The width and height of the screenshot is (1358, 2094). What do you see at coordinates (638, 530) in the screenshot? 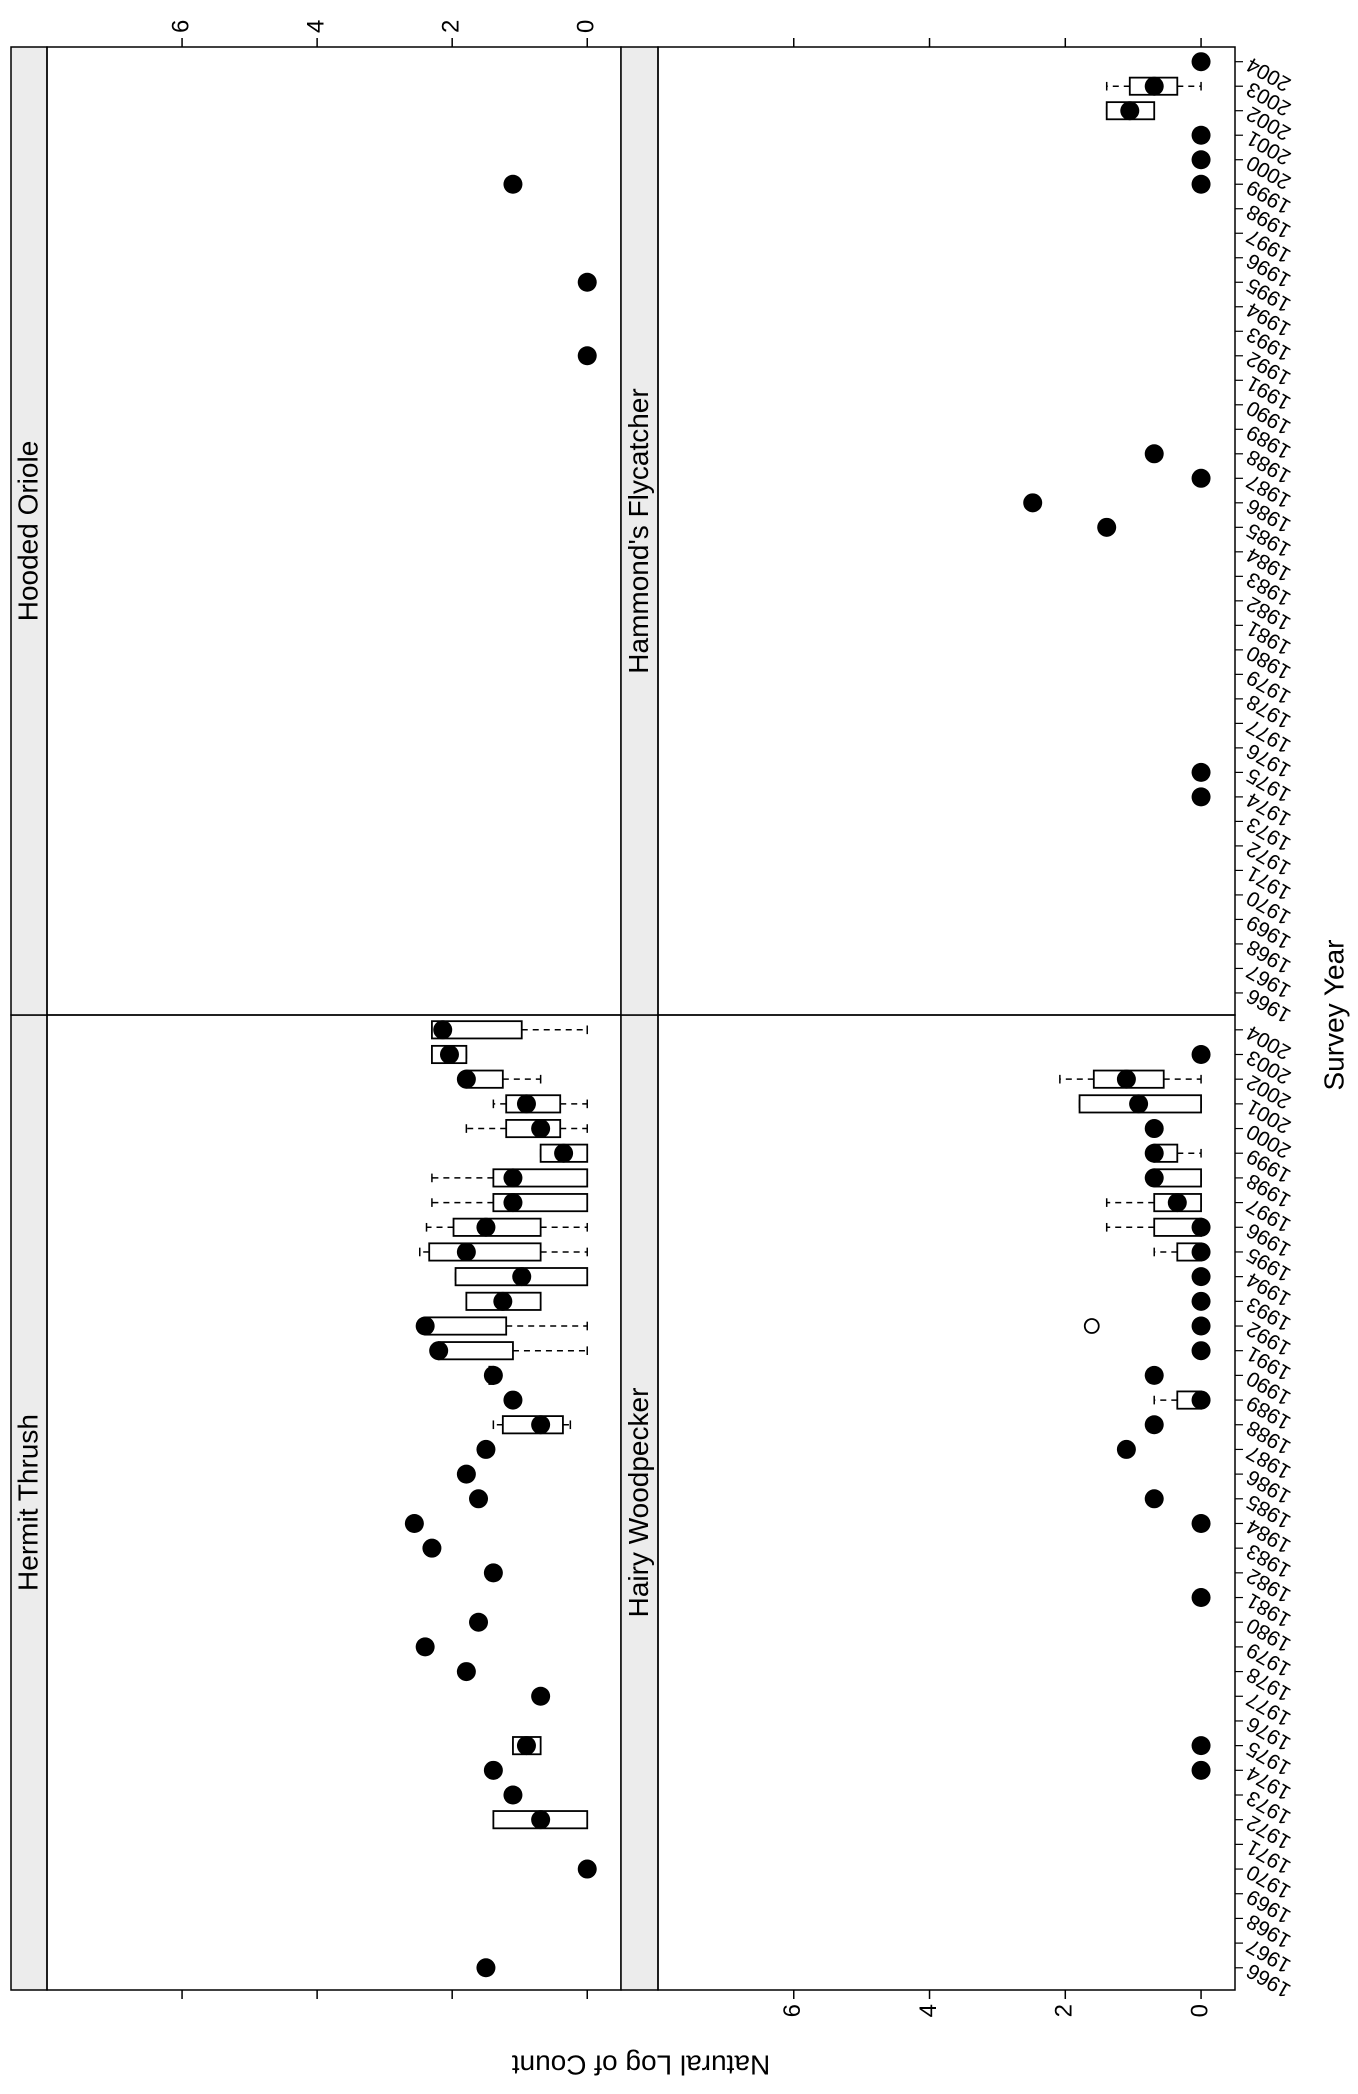
I see `strip-title: Hammond's Flycatcher` at bounding box center [638, 530].